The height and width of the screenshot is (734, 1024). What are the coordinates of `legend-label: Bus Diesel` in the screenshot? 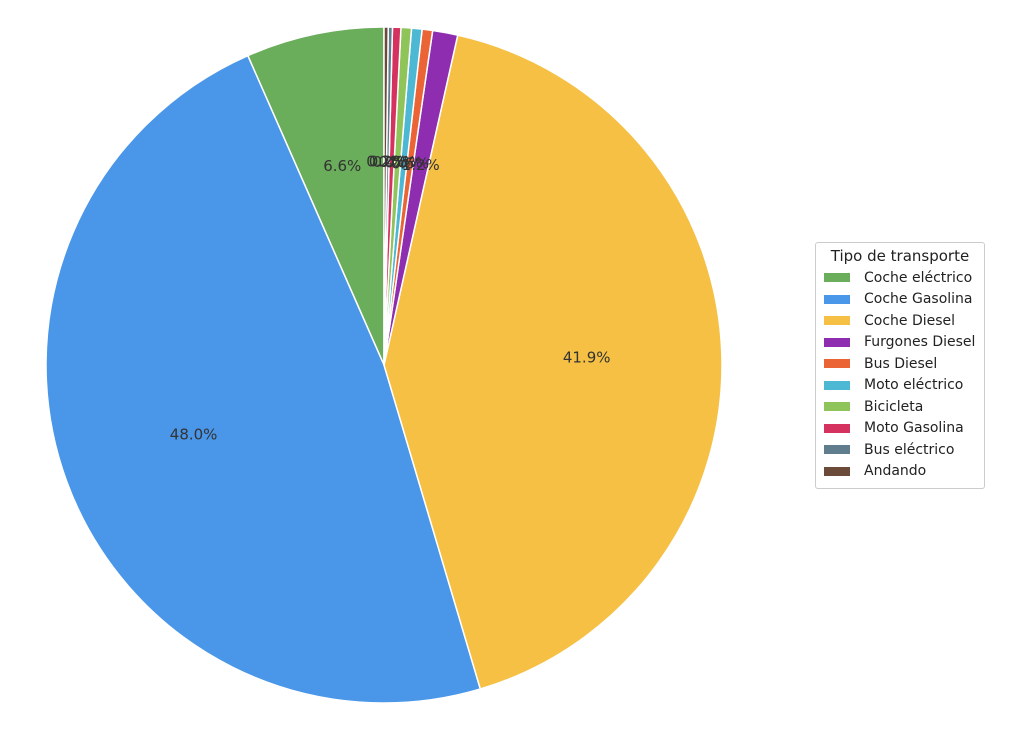 It's located at (901, 363).